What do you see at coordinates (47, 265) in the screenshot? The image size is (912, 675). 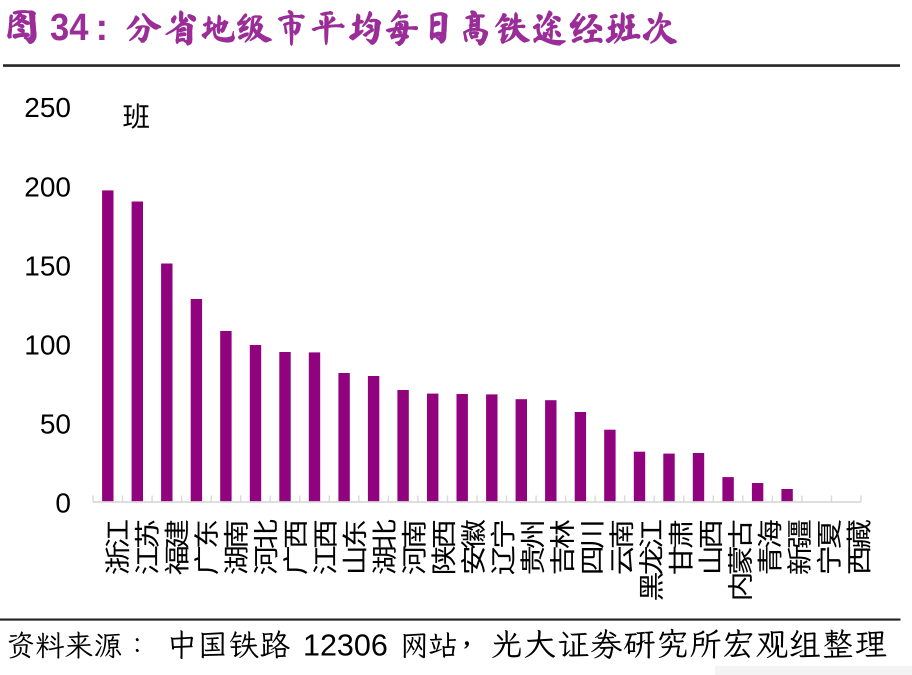 I see `svg-text: 150` at bounding box center [47, 265].